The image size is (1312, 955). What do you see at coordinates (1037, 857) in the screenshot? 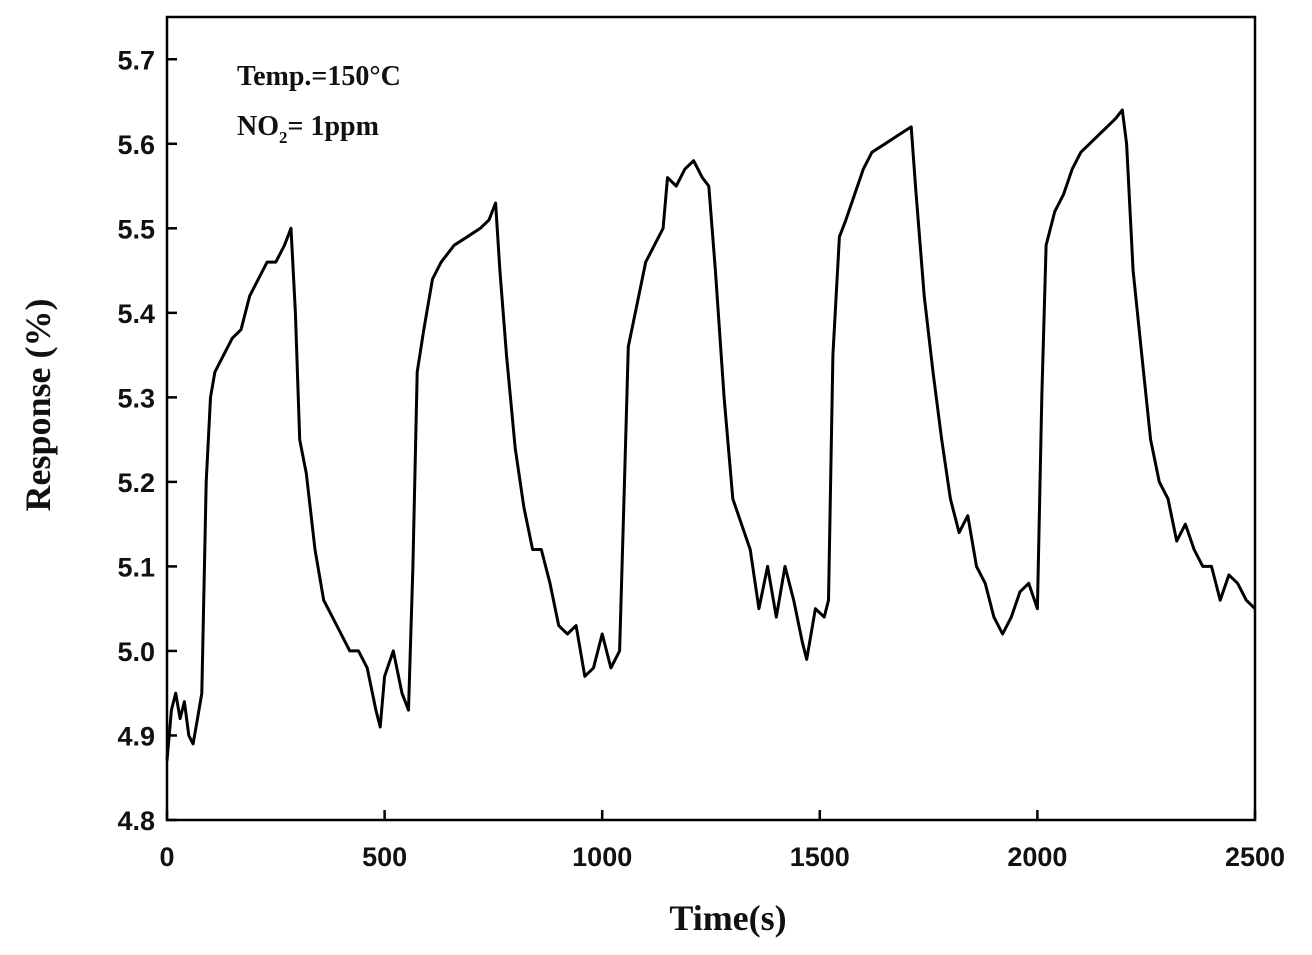
I see `x-tick-label: 2000` at bounding box center [1037, 857].